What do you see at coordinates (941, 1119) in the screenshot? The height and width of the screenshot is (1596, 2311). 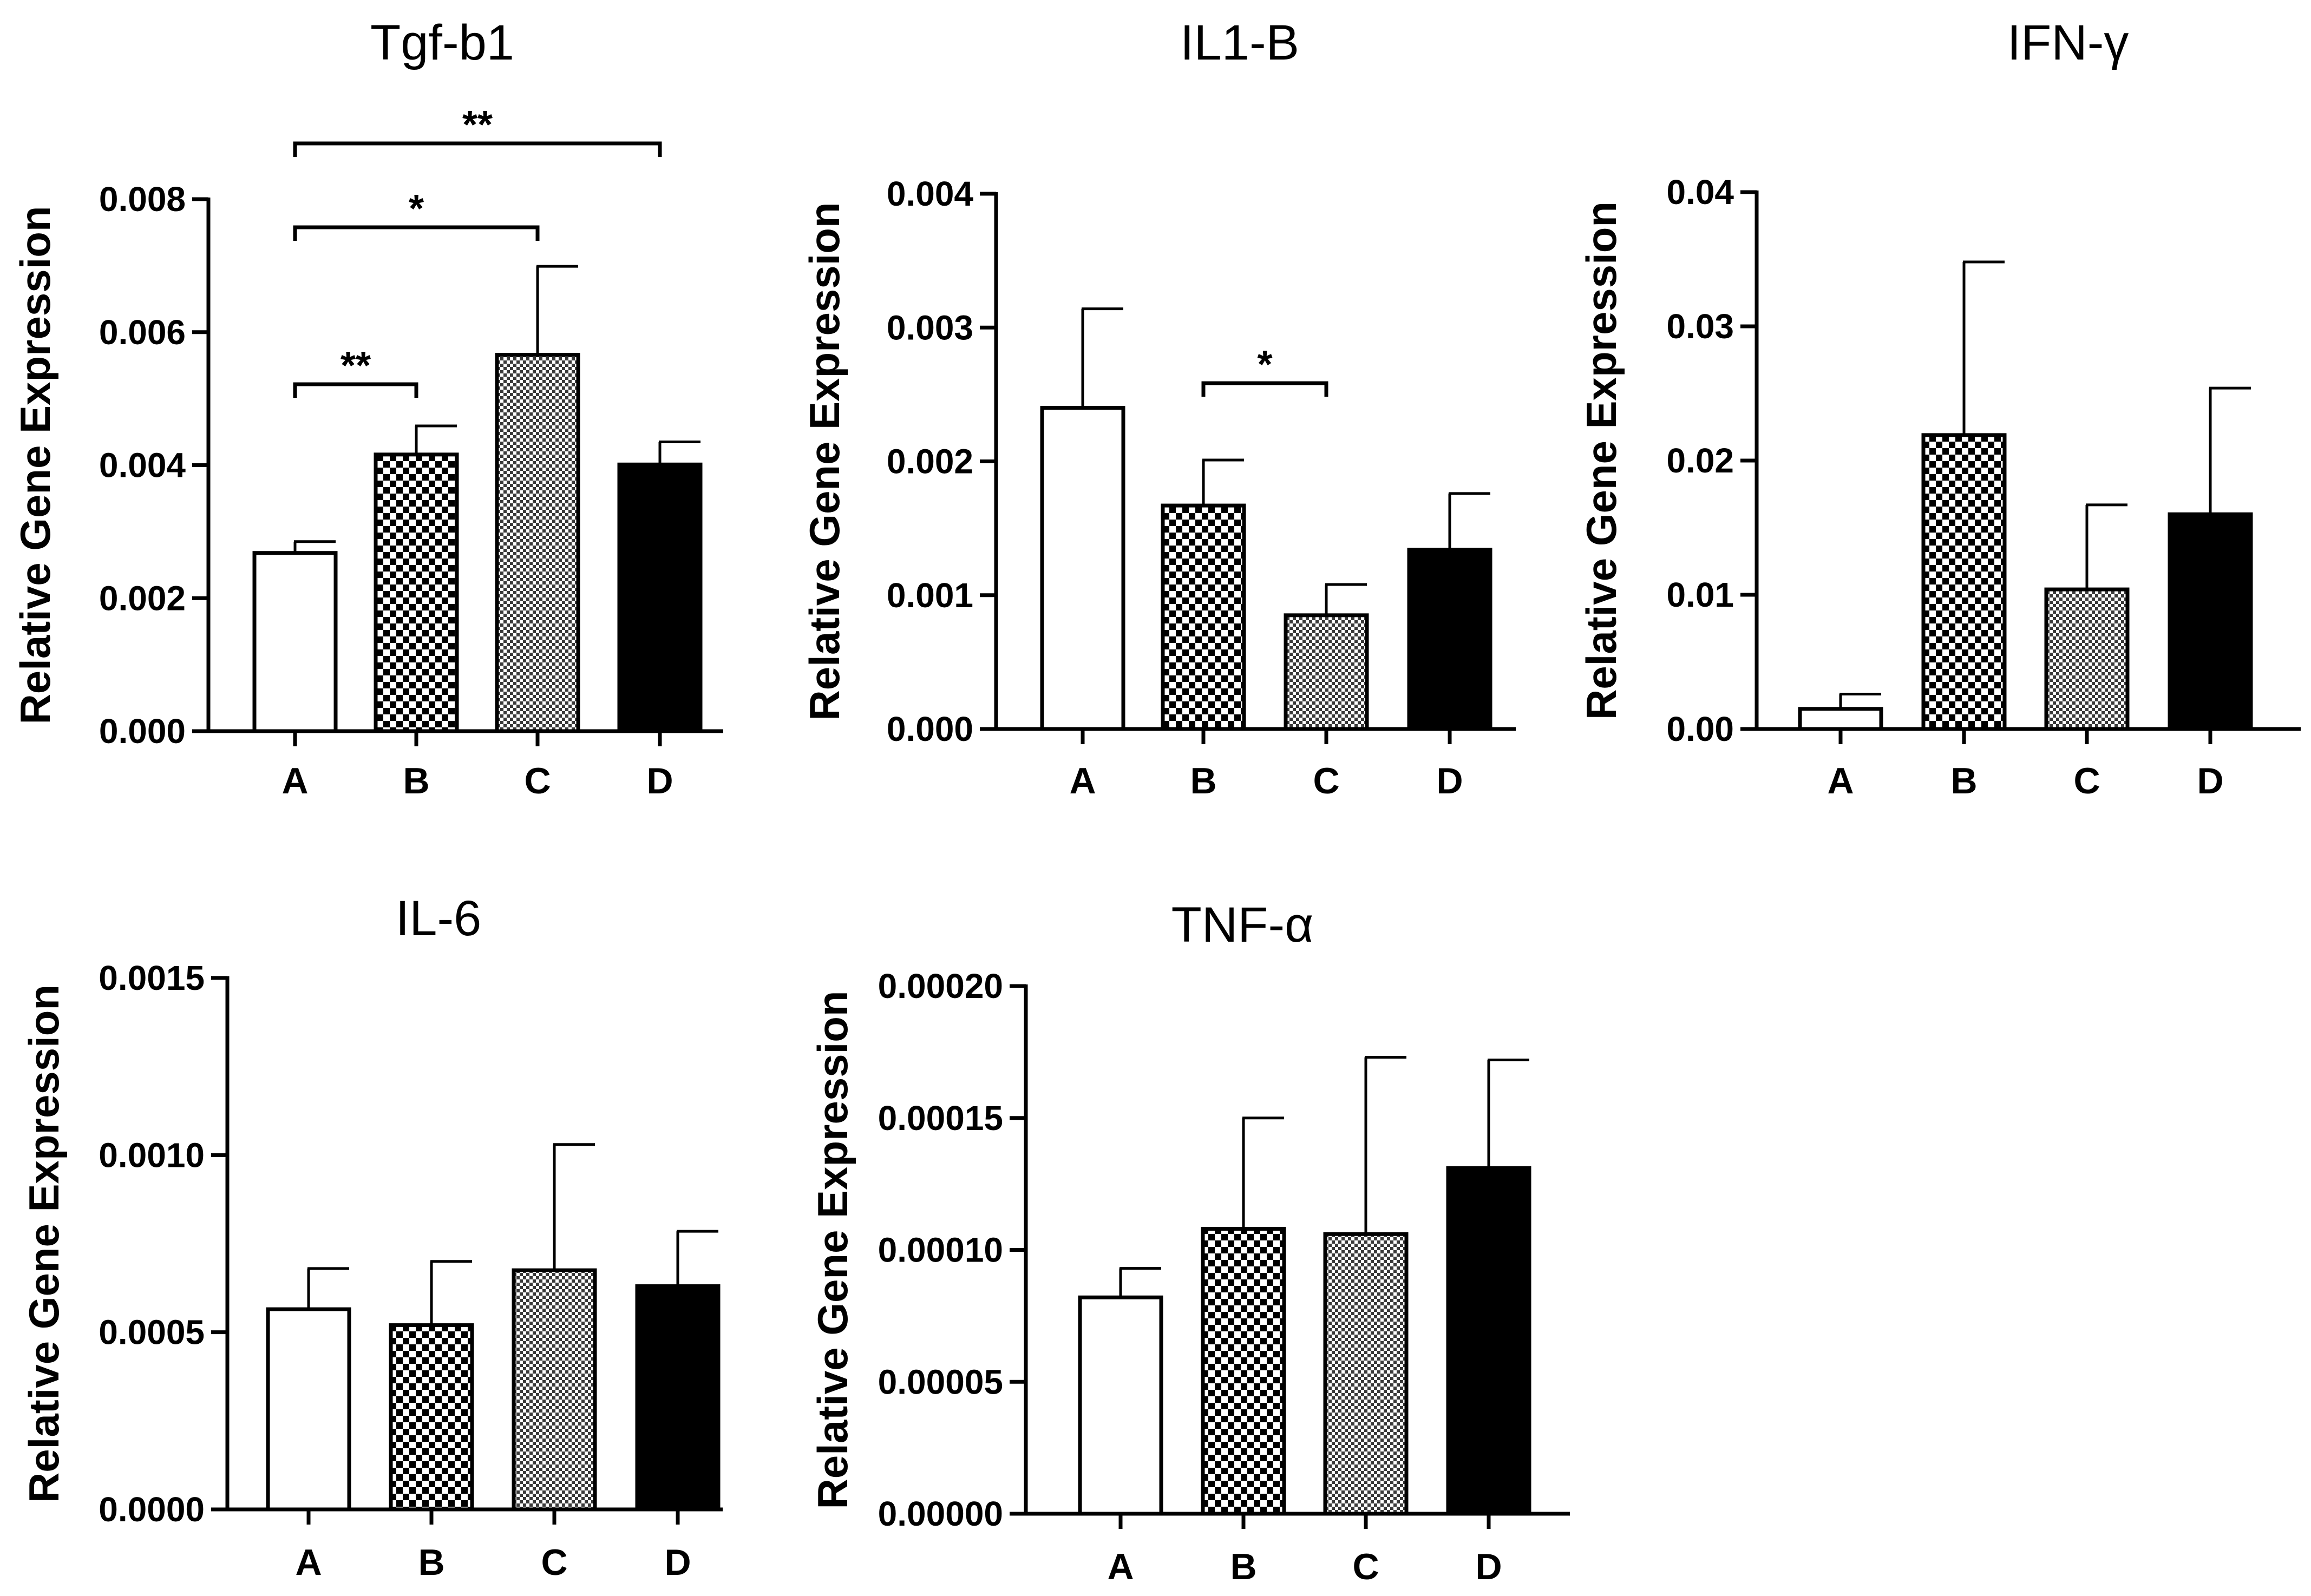 I see `y-tick-label: 0.00015` at bounding box center [941, 1119].